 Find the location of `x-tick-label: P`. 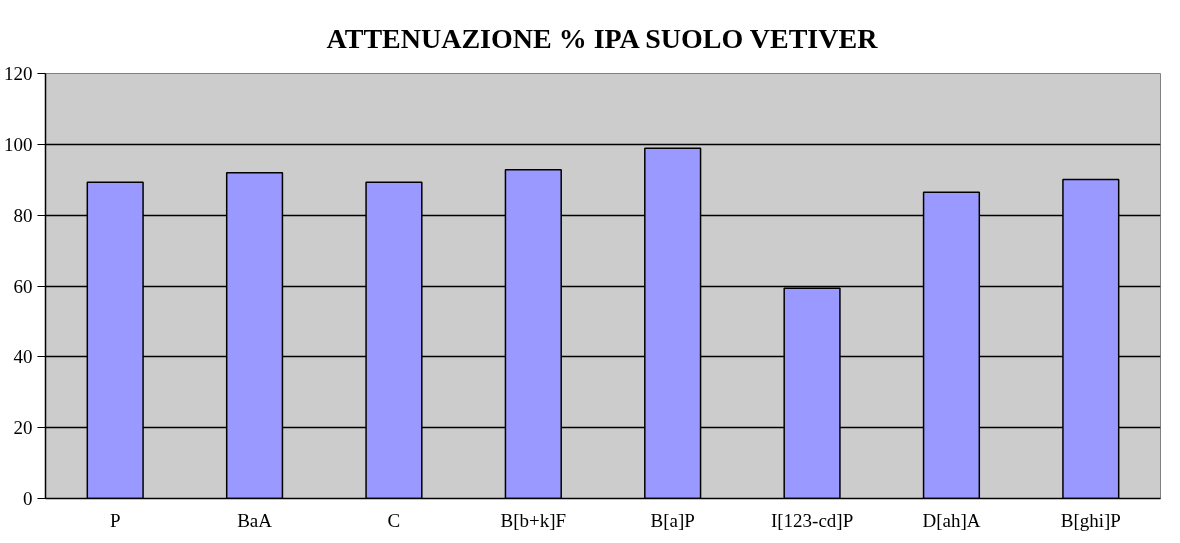

x-tick-label: P is located at coordinates (115, 520).